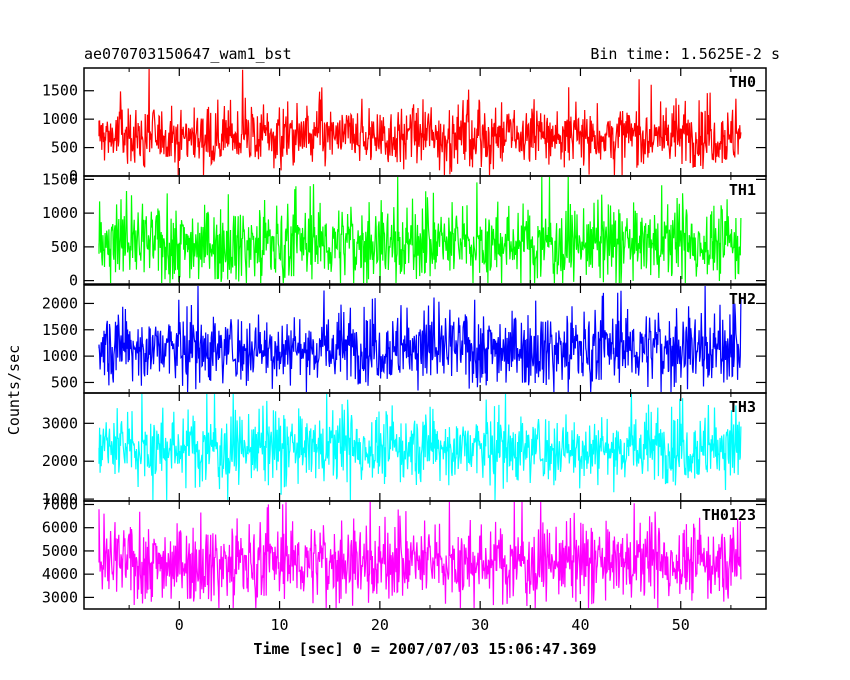  What do you see at coordinates (580, 625) in the screenshot?
I see `x-tick-label: 40` at bounding box center [580, 625].